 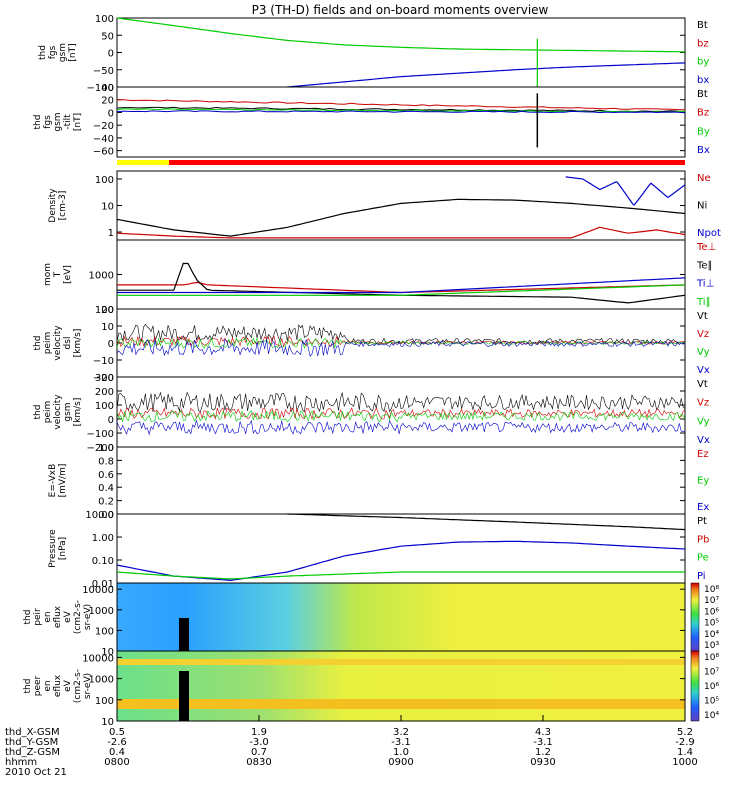 What do you see at coordinates (36, 772) in the screenshot?
I see `footer-date: 2010 Oct 21` at bounding box center [36, 772].